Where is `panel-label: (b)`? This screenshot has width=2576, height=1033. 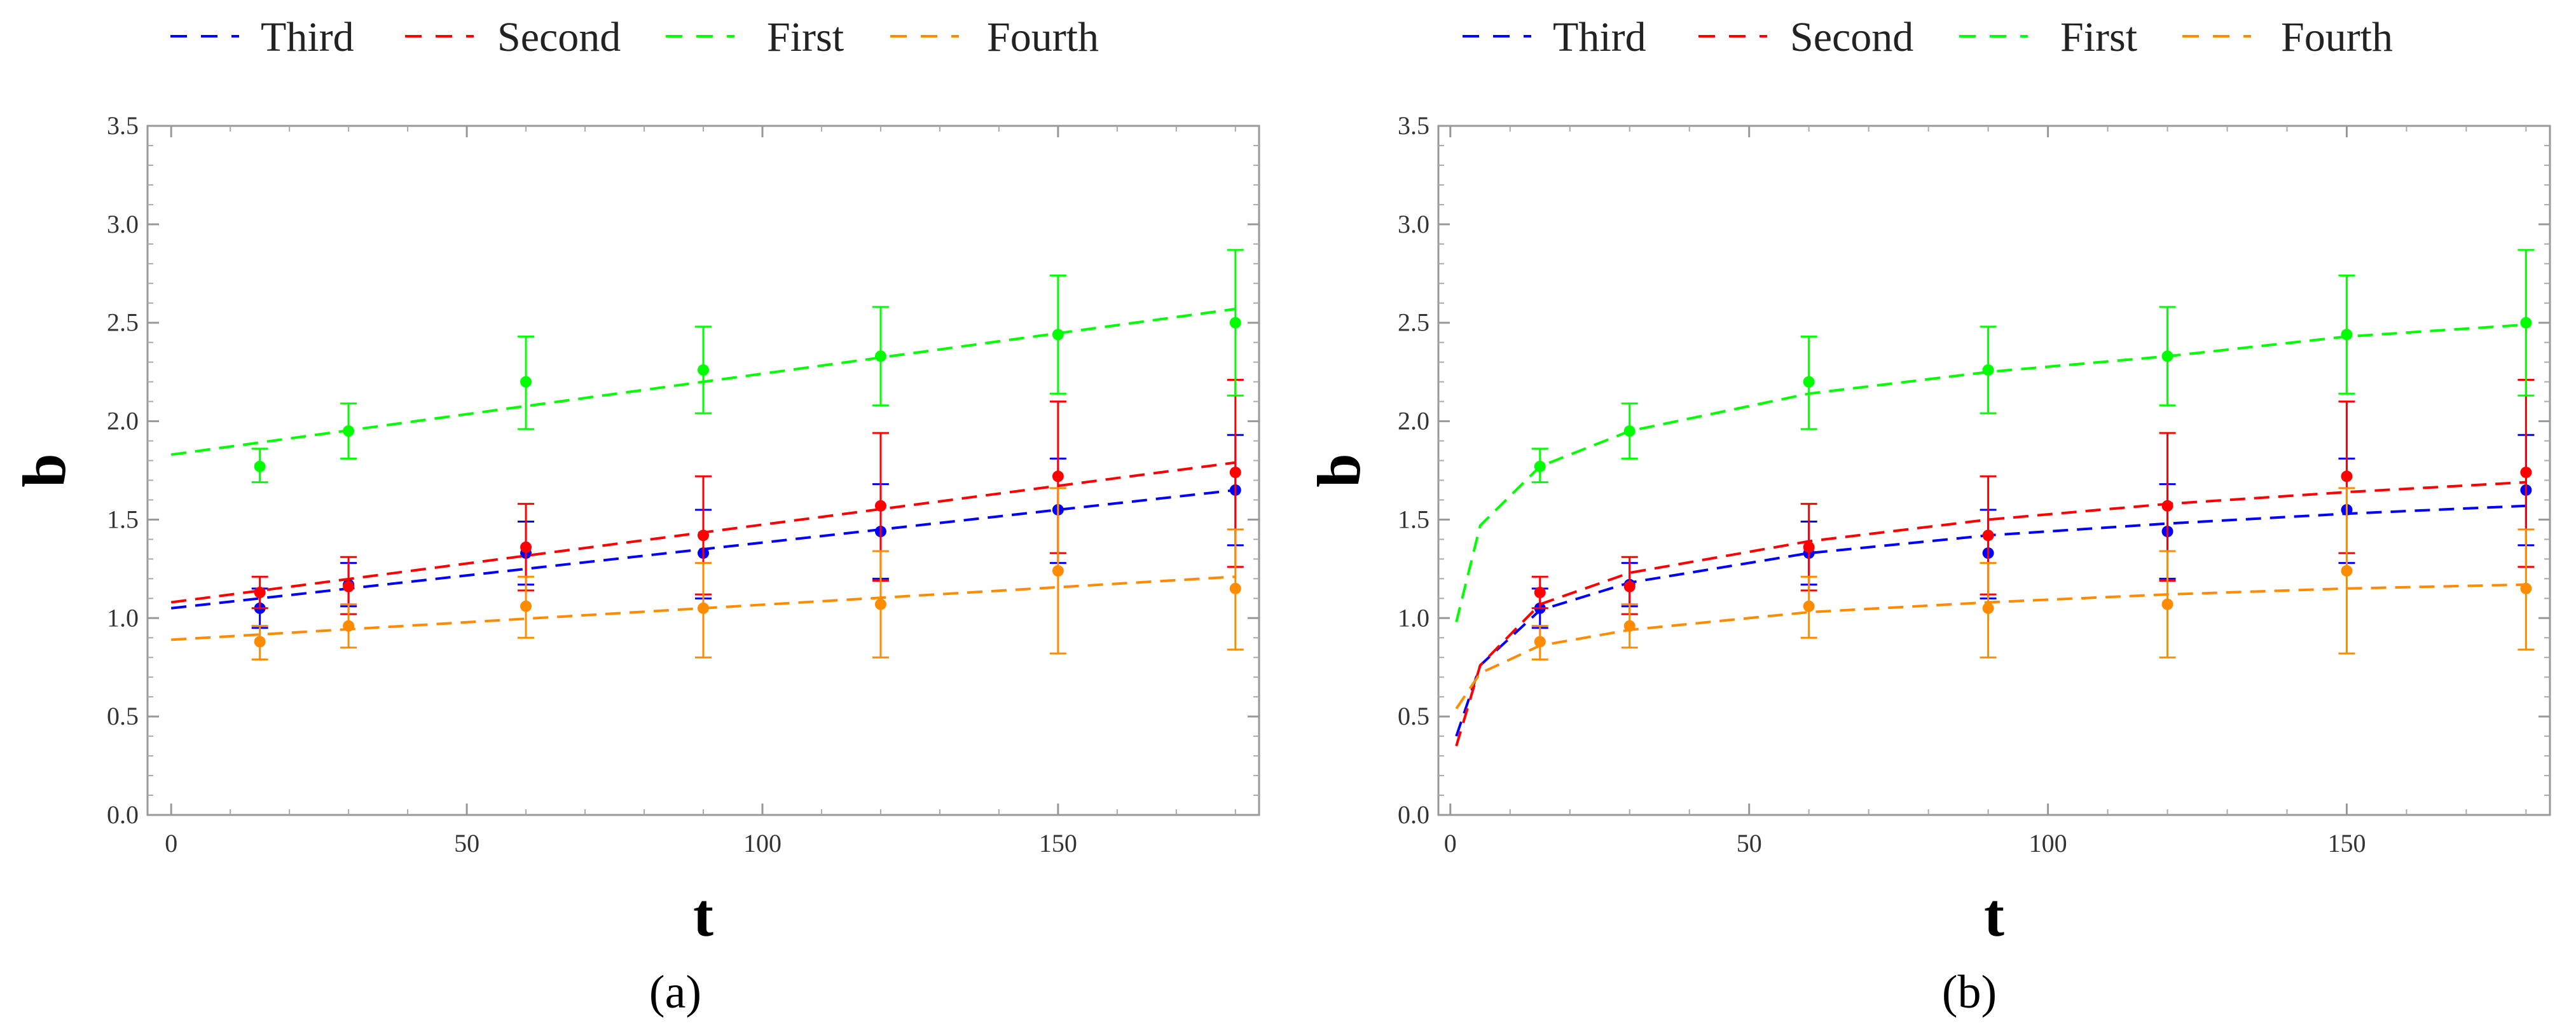
panel-label: (b) is located at coordinates (1969, 992).